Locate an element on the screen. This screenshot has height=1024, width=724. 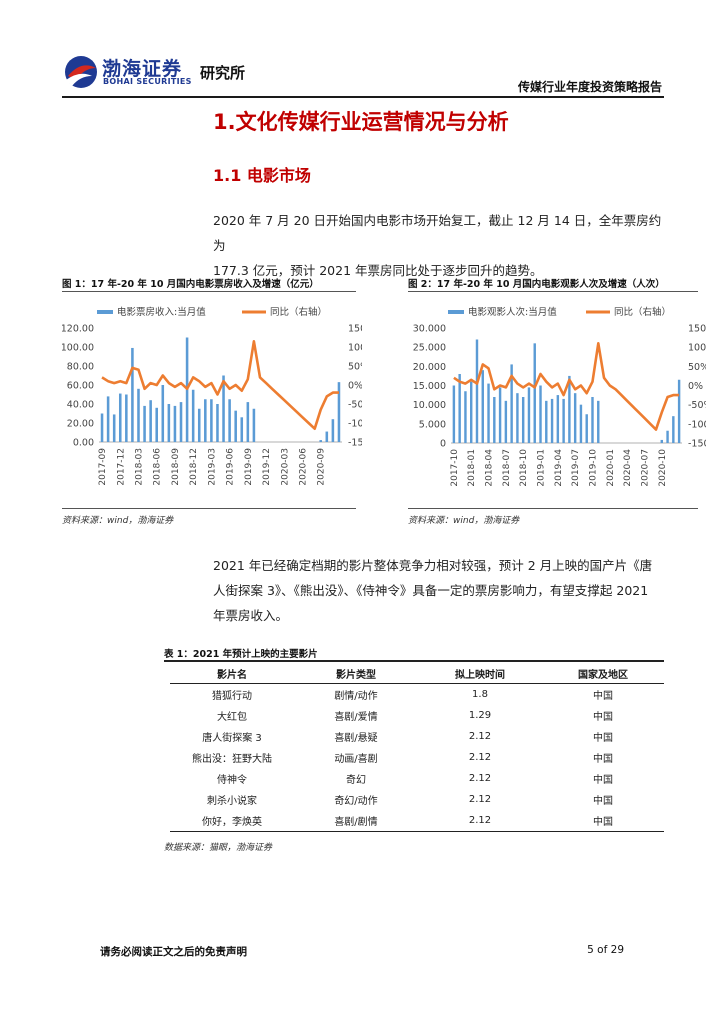
intro-line-2: 177.3 亿元，预计 2021 年票房同比处于逐步回升的趋势。 is located at coordinates (378, 270).